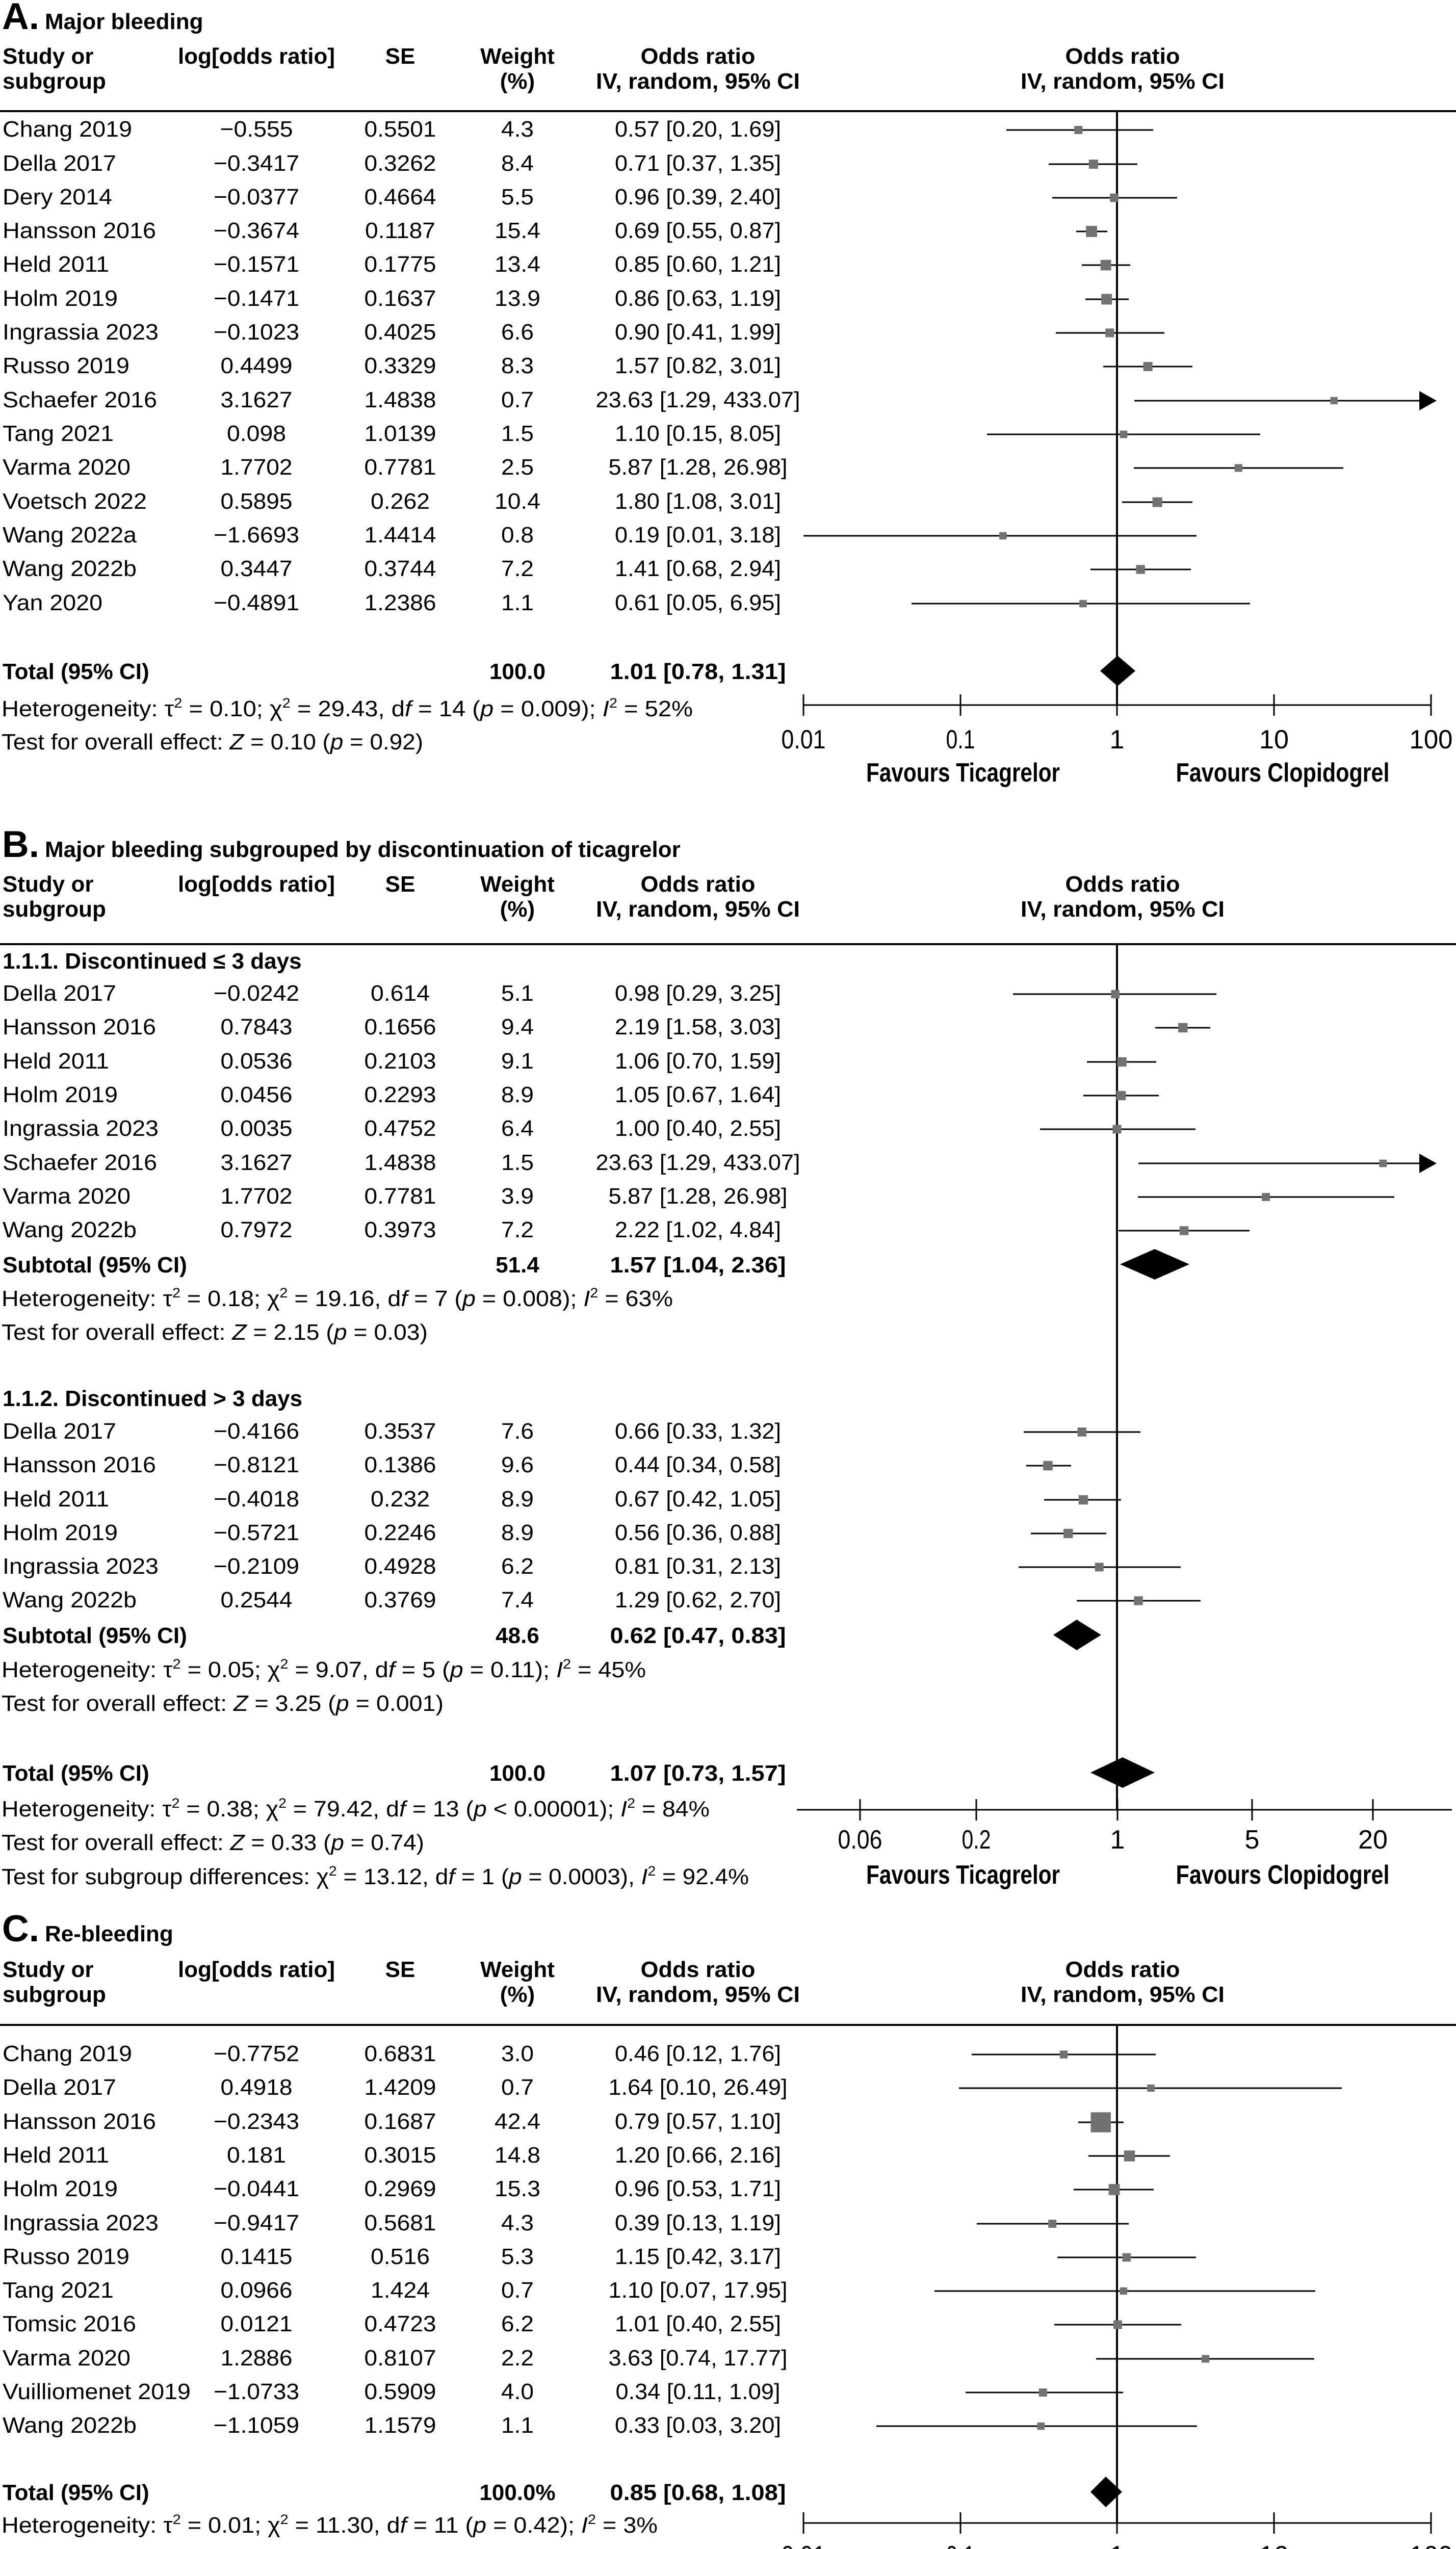 Image resolution: width=1456 pixels, height=2549 pixels. I want to click on svg-text: 48.6, so click(517, 1635).